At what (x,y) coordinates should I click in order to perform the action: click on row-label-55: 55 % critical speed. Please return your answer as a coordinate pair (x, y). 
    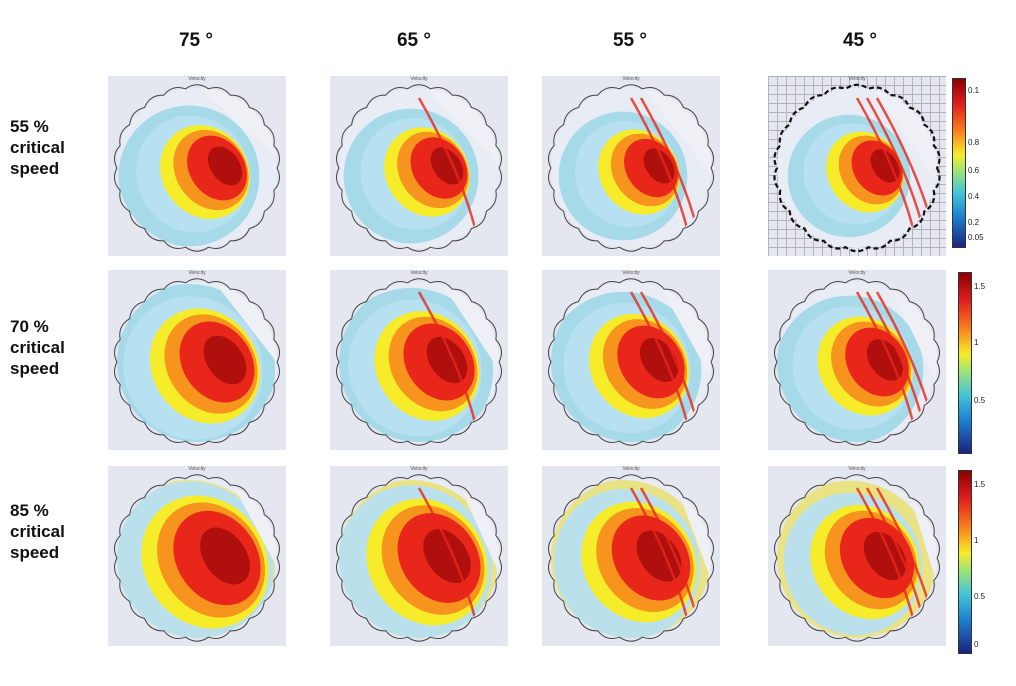
    Looking at the image, I should click on (37, 147).